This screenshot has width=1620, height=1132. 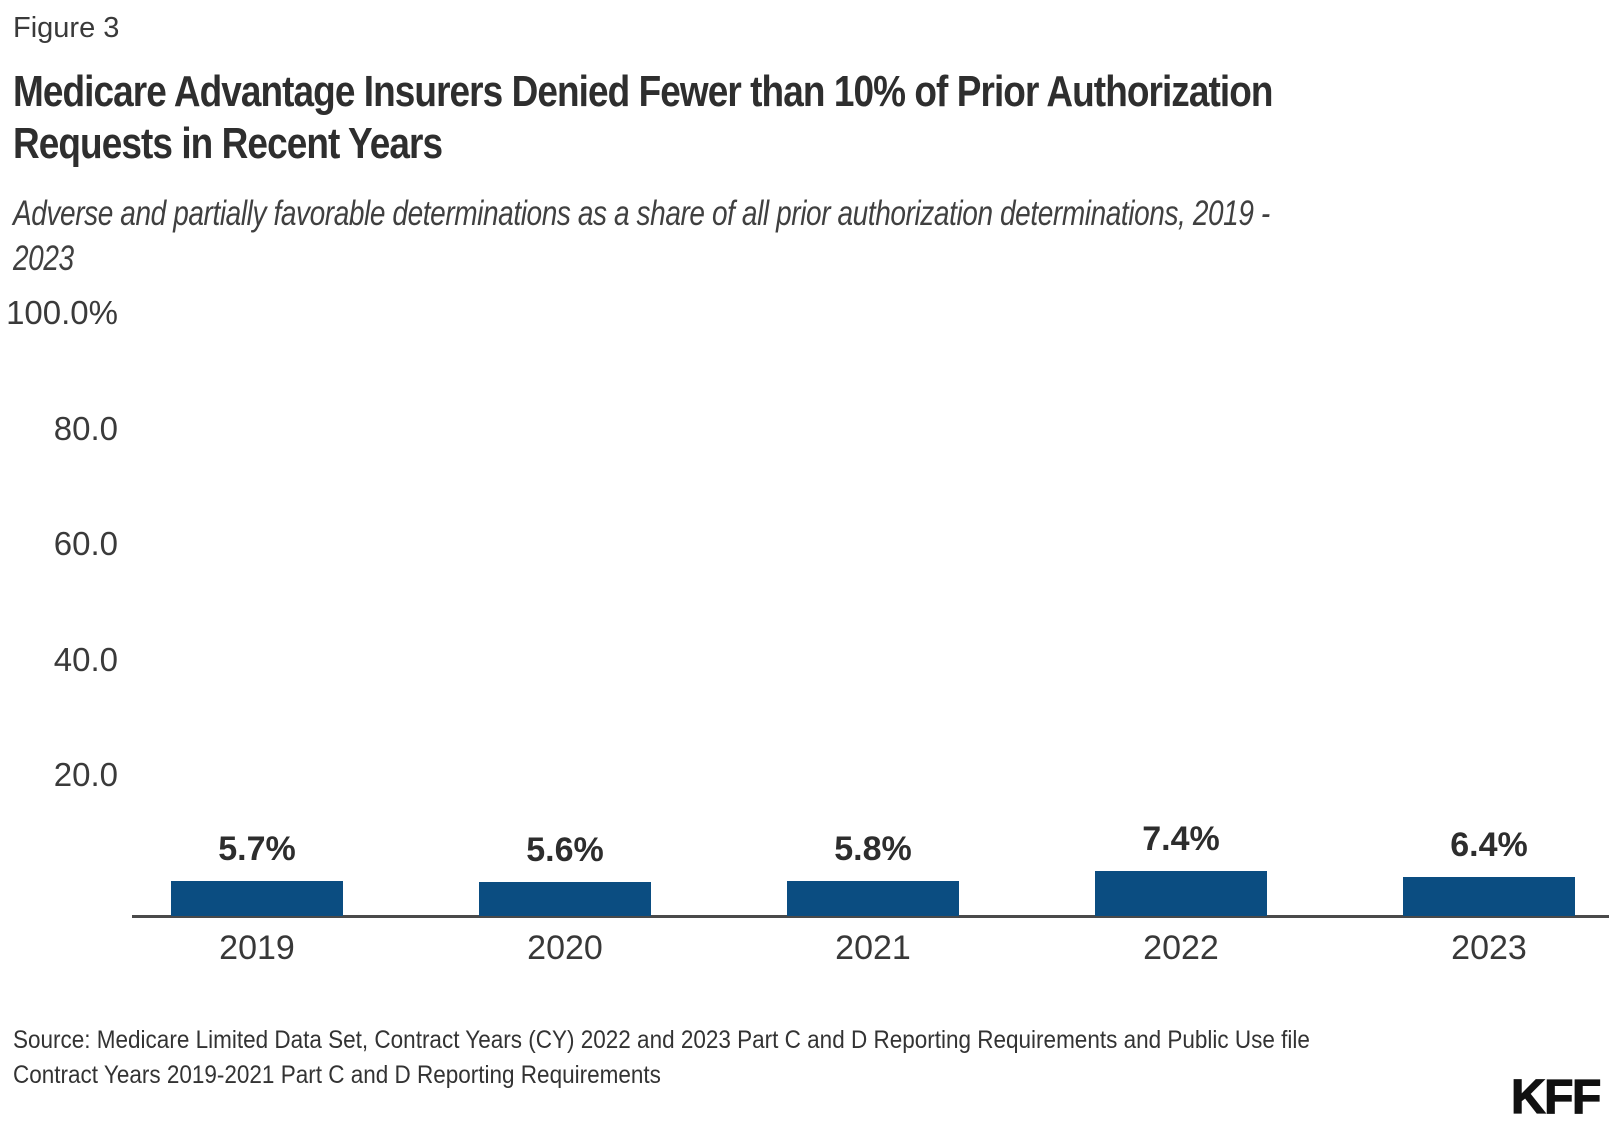 I want to click on y-tick-label: 60.0, so click(x=85, y=543).